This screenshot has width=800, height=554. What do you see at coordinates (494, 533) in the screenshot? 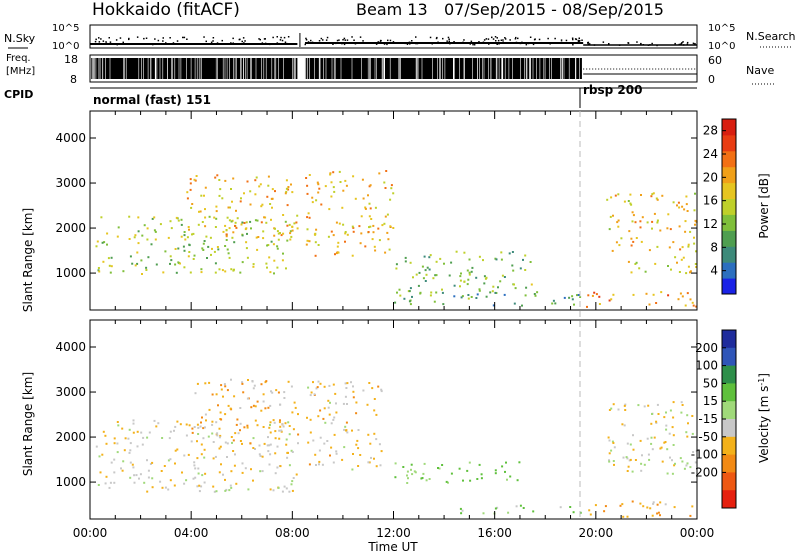
I see `x-tick-label: 16:00` at bounding box center [494, 533].